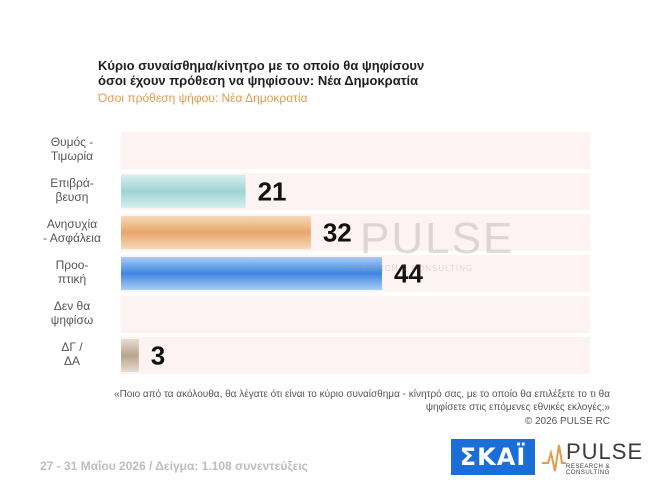 The height and width of the screenshot is (488, 650). What do you see at coordinates (72, 272) in the screenshot?
I see `category-label: Προο-πτική` at bounding box center [72, 272].